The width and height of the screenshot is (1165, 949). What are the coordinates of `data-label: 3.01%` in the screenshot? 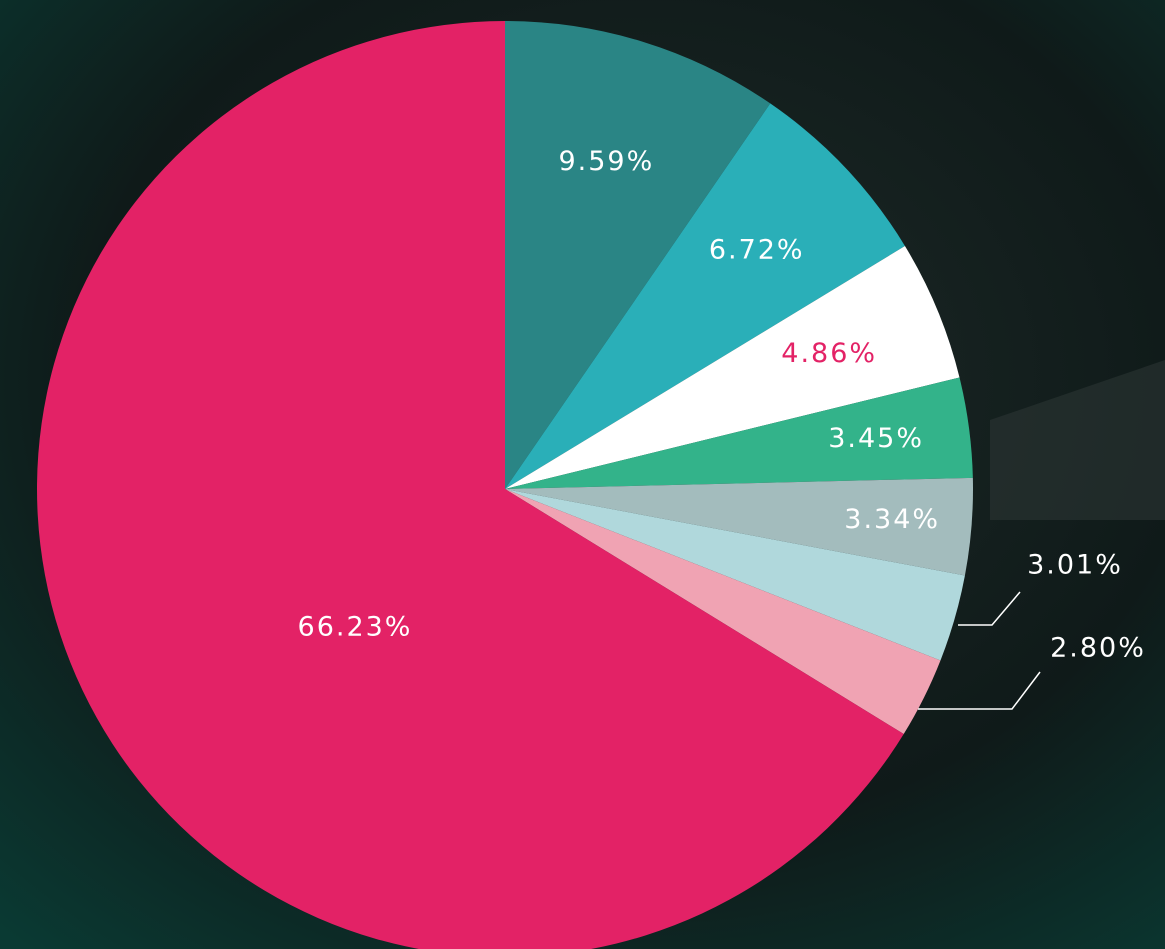 It's located at (1075, 565).